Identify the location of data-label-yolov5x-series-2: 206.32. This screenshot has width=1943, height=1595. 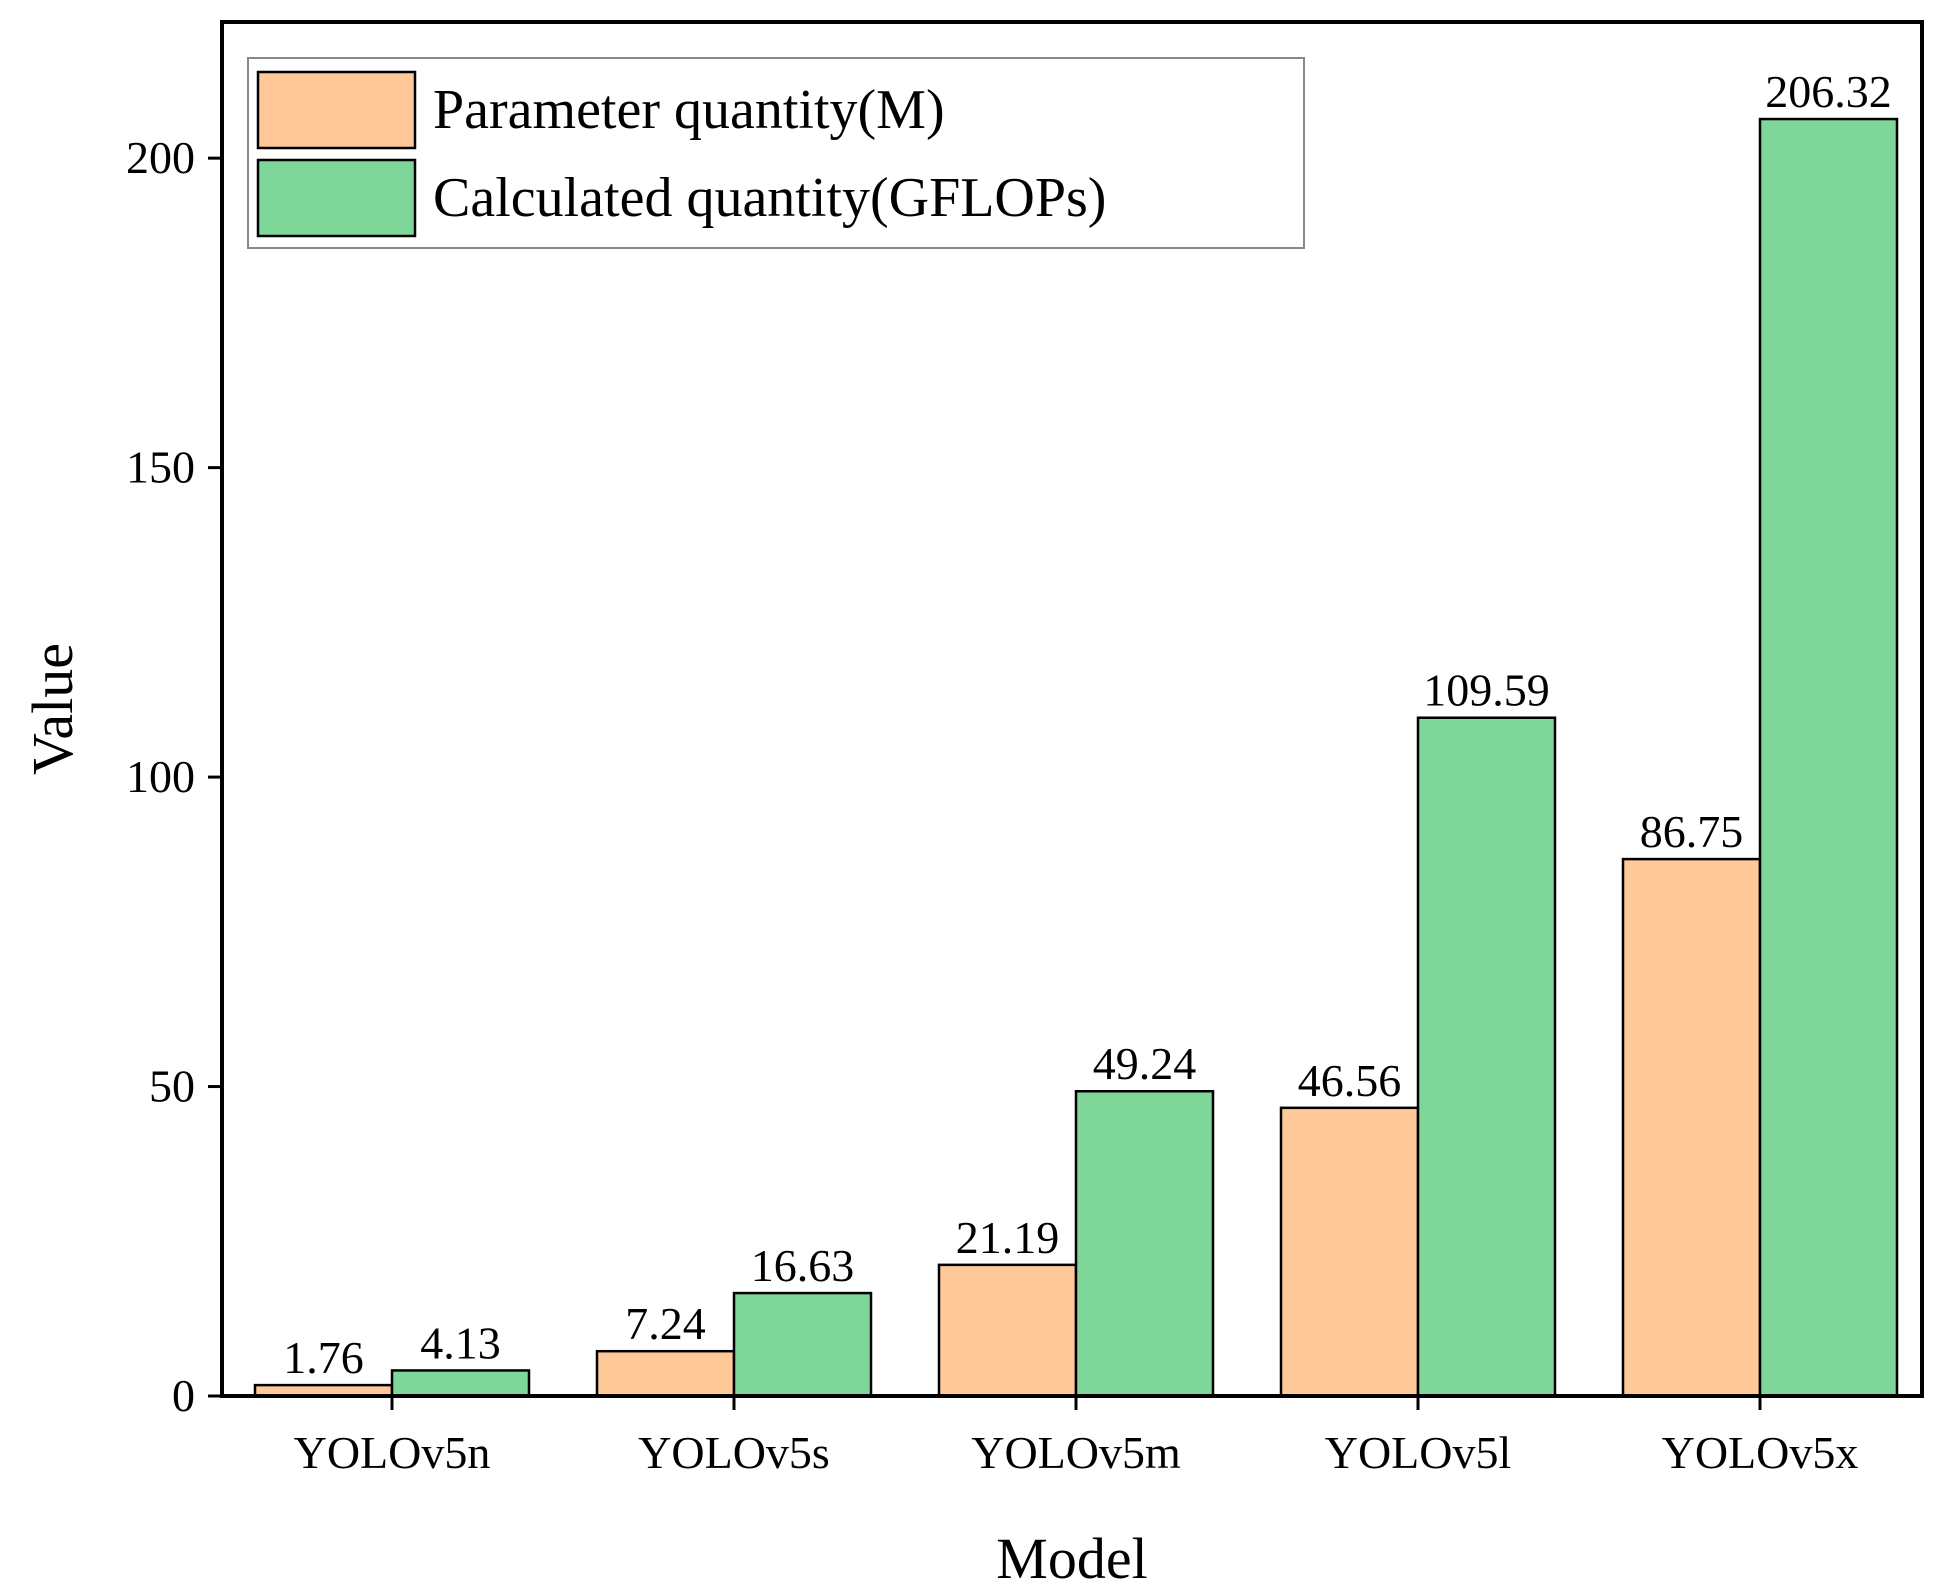
(1828, 91).